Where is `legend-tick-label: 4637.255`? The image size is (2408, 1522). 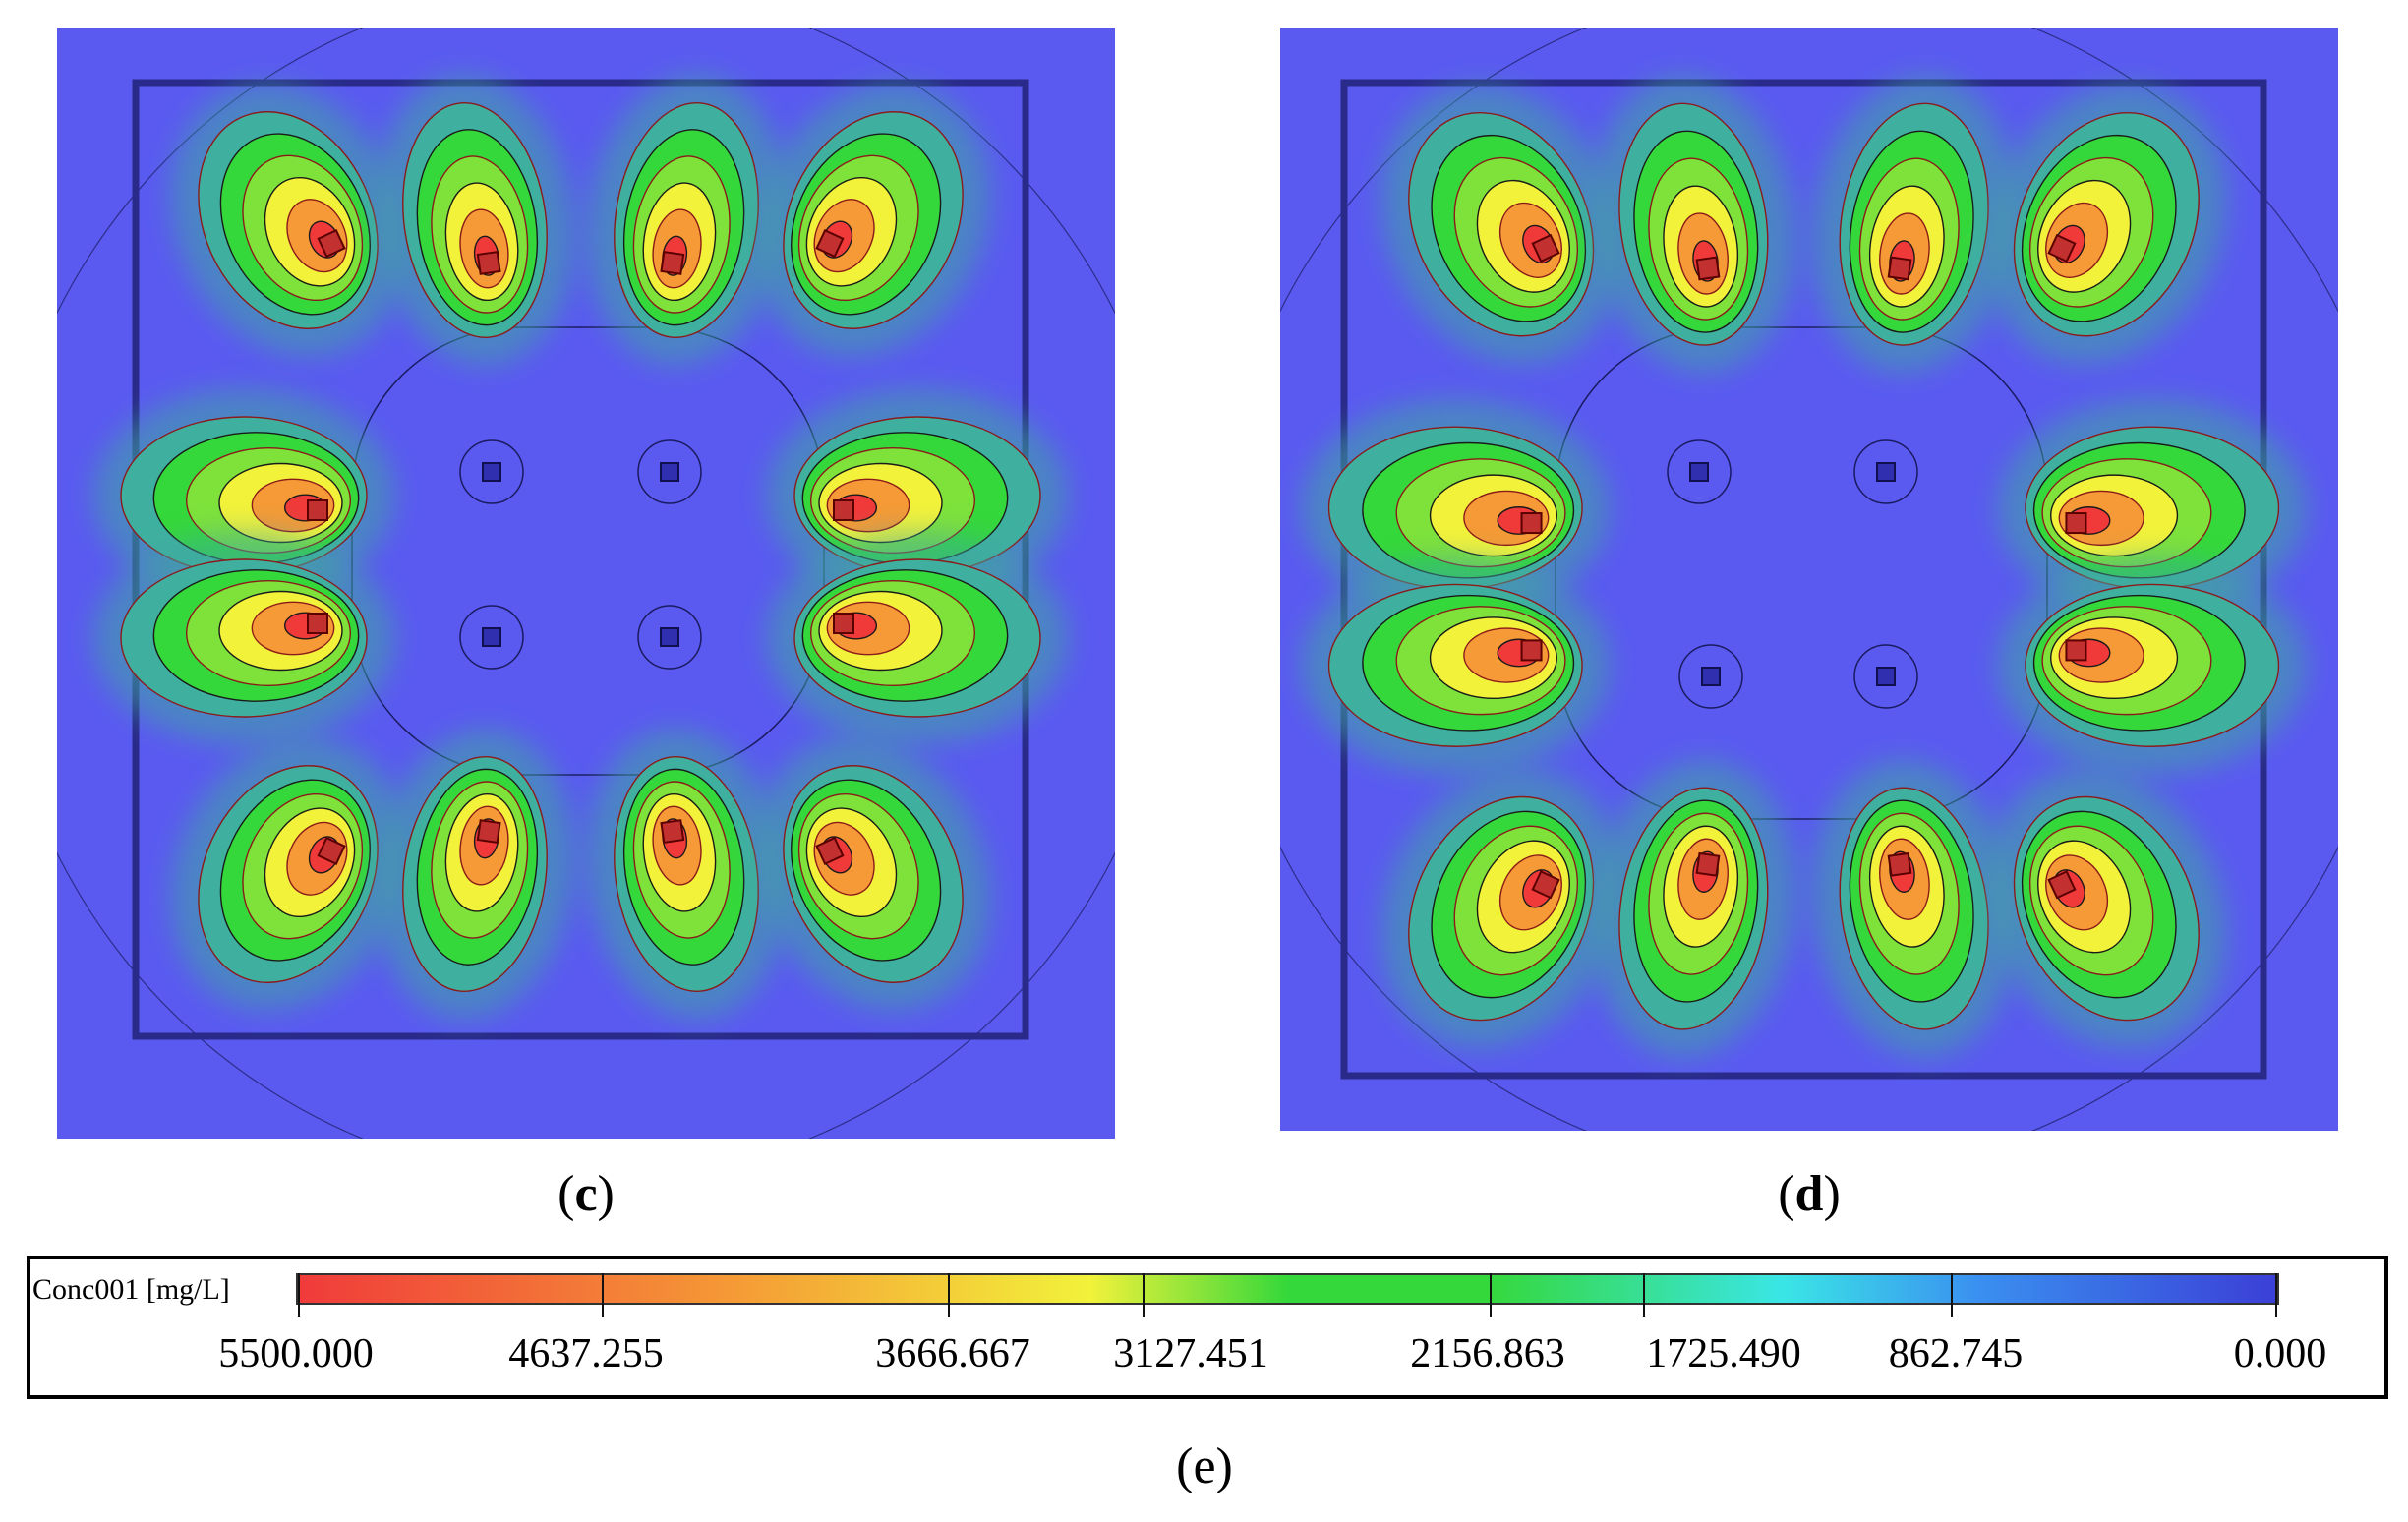 legend-tick-label: 4637.255 is located at coordinates (586, 1354).